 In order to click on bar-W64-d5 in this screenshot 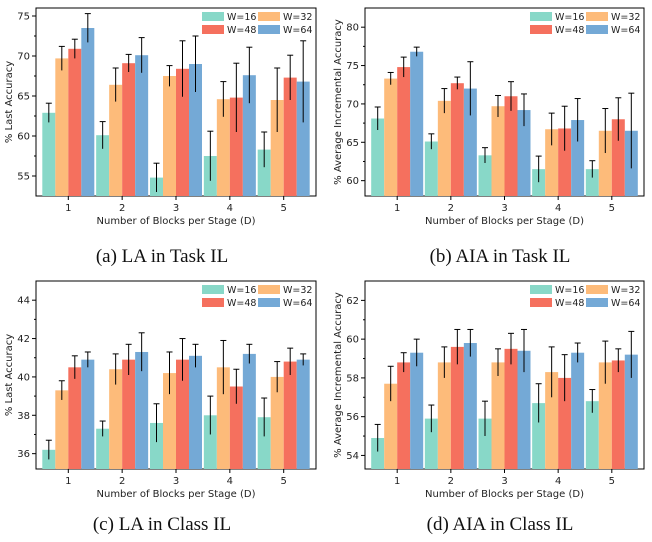, I will do `click(303, 414)`.